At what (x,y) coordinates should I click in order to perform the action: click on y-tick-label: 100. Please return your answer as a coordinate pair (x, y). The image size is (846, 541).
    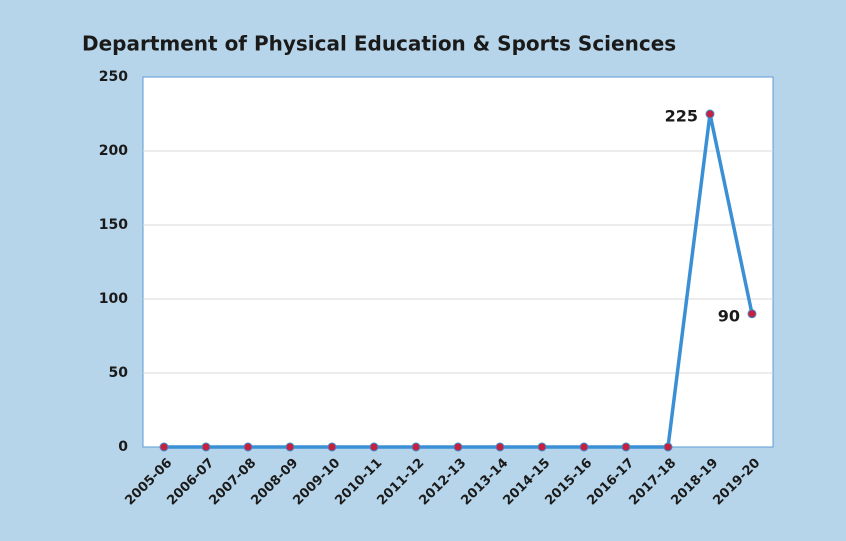
    Looking at the image, I should click on (113, 299).